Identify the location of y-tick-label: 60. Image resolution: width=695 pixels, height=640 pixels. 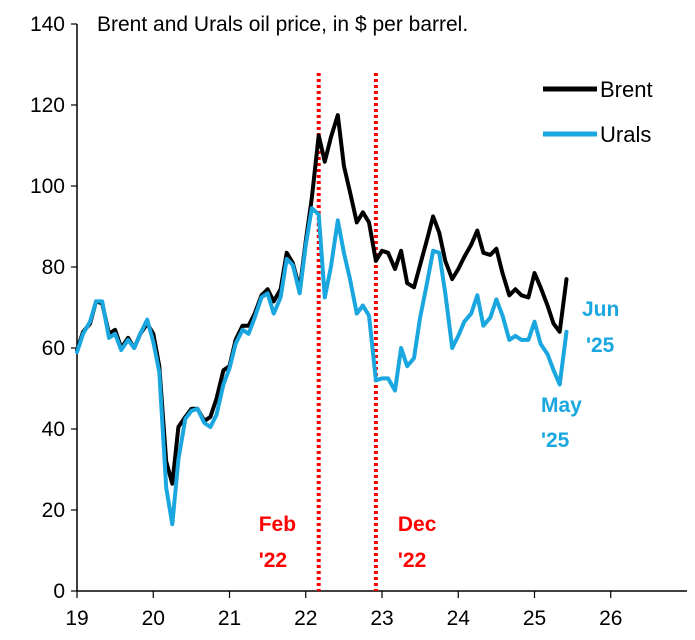
(53, 348).